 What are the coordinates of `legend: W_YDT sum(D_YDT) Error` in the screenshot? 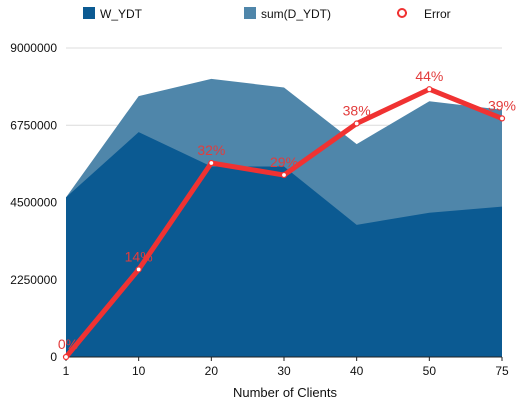 It's located at (267, 14).